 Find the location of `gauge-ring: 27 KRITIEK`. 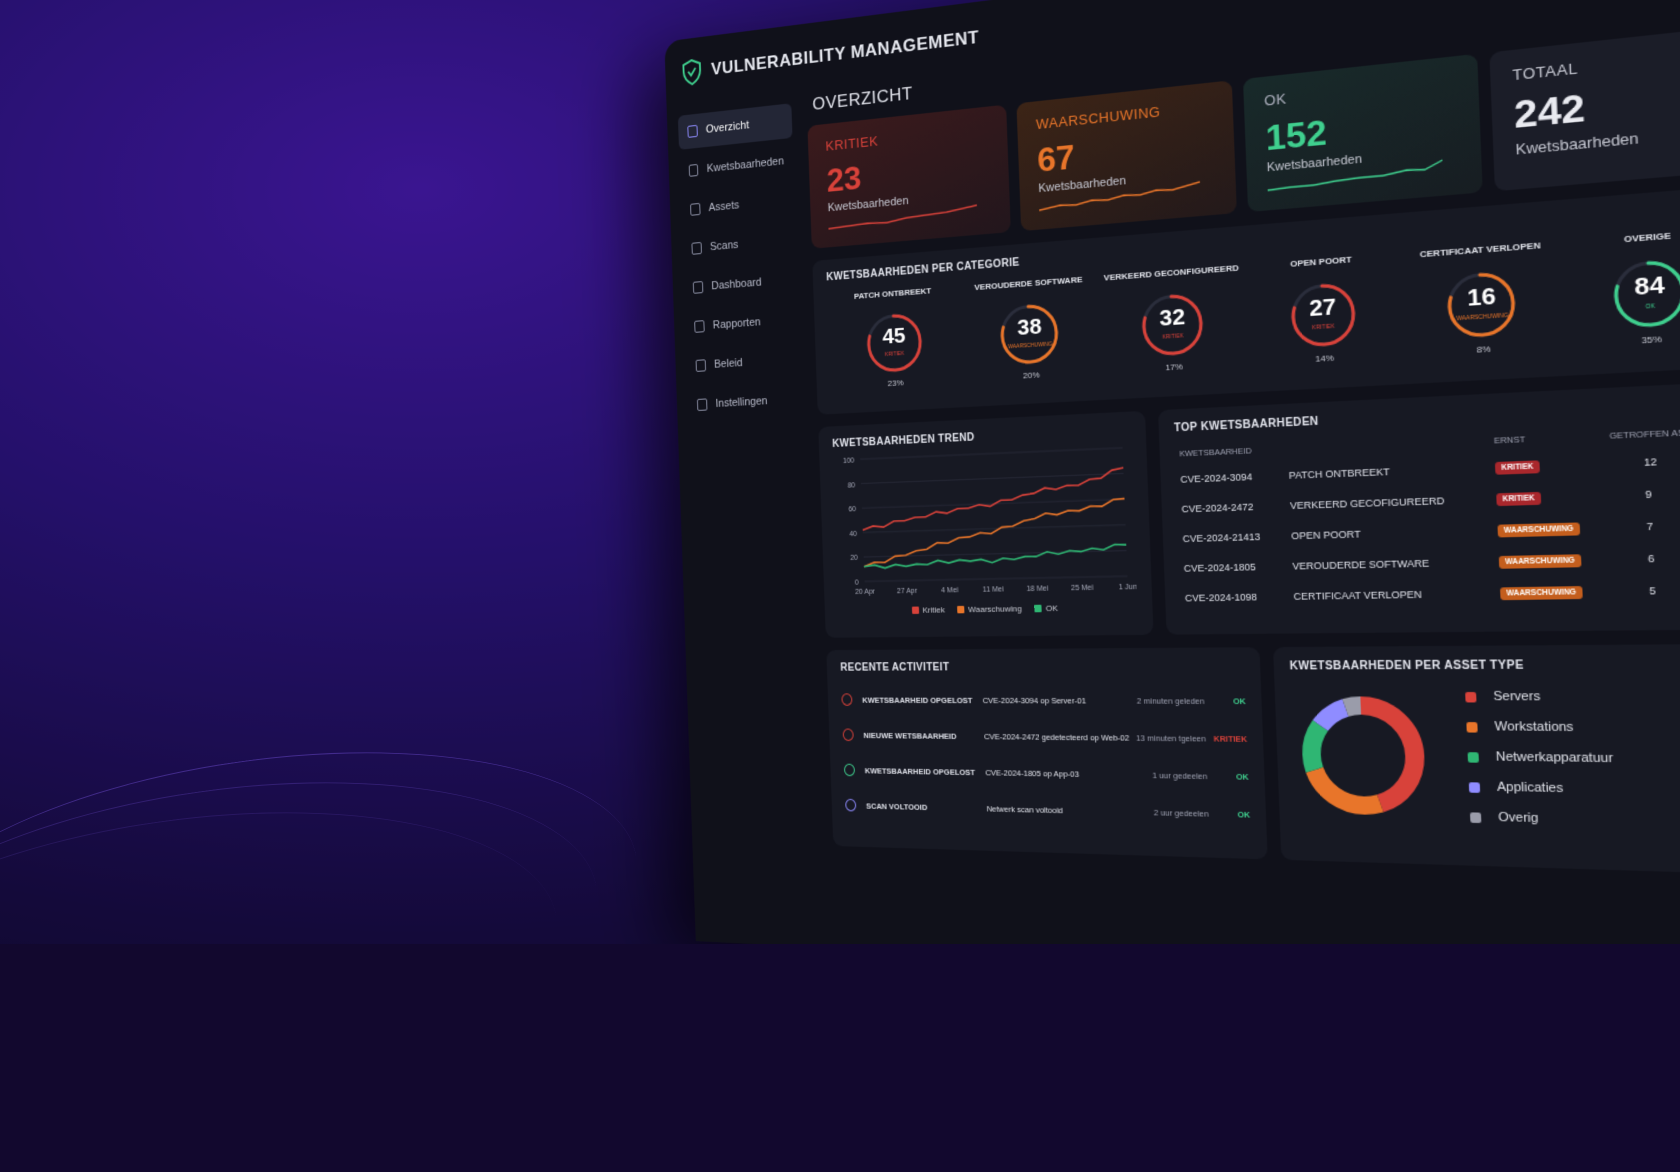

gauge-ring: 27 KRITIEK is located at coordinates (1323, 315).